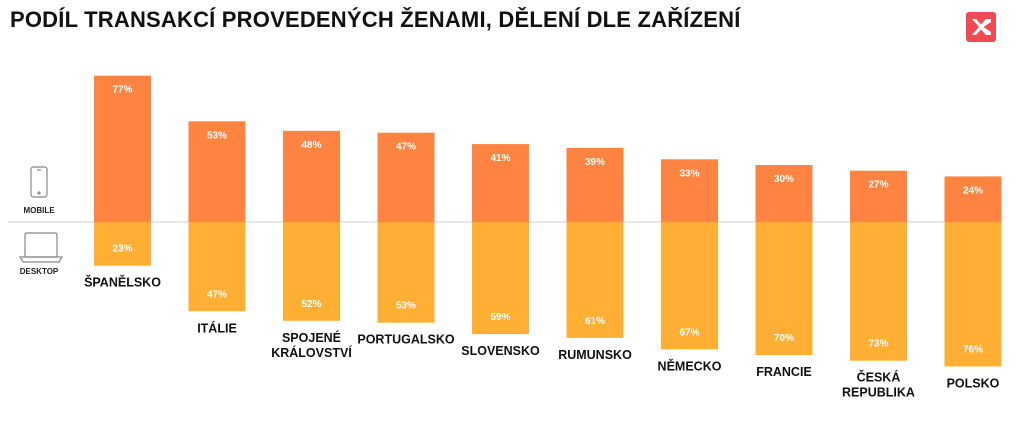 The image size is (1024, 421). What do you see at coordinates (784, 179) in the screenshot?
I see `data-label-mobile: 30%` at bounding box center [784, 179].